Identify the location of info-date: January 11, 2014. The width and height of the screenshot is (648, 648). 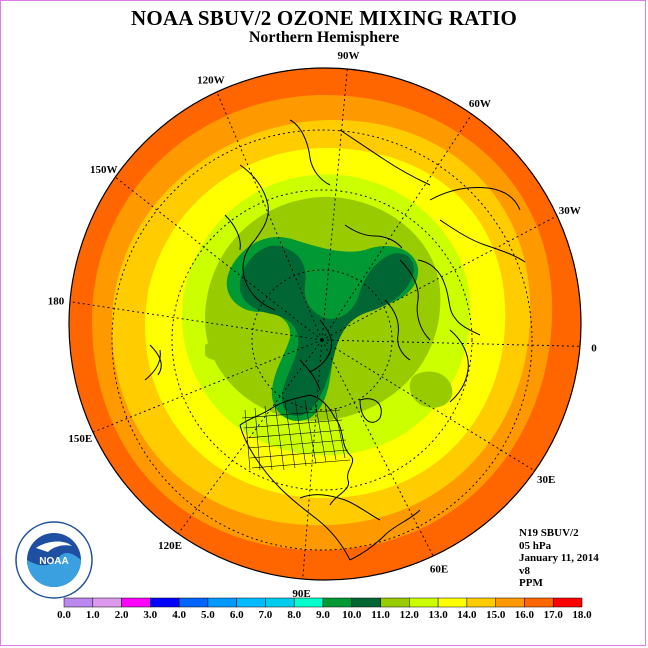
(559, 558).